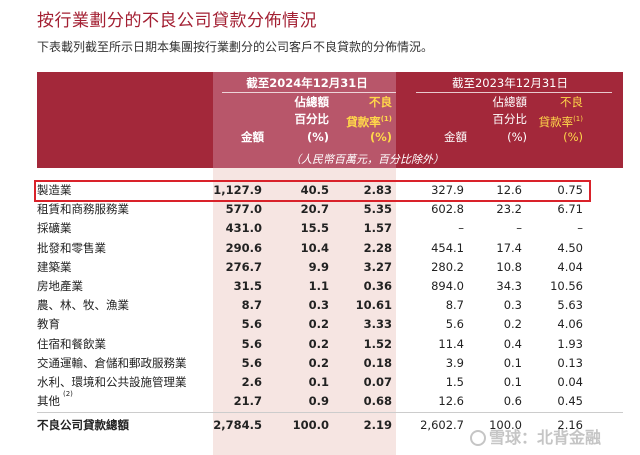 Image resolution: width=640 pixels, height=455 pixels. I want to click on total-npl-2024: 2.19, so click(377, 425).